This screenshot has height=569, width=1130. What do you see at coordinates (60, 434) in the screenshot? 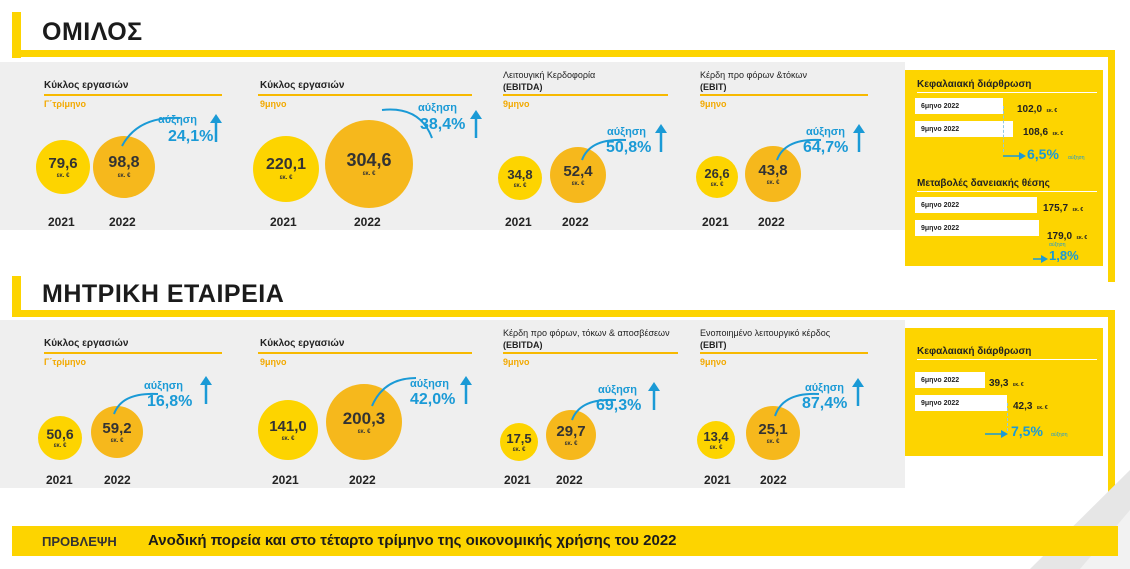
I see `value-2021: 50,6` at bounding box center [60, 434].